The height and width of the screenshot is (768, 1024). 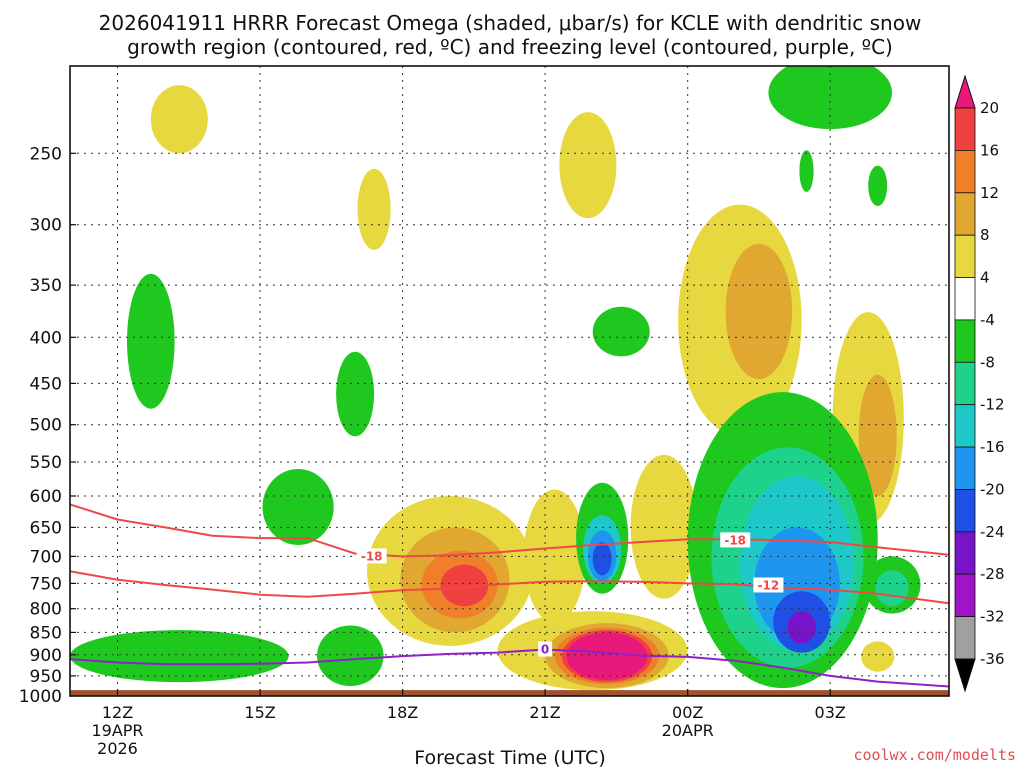 What do you see at coordinates (989, 108) in the screenshot?
I see `colorbar-label-20: 20` at bounding box center [989, 108].